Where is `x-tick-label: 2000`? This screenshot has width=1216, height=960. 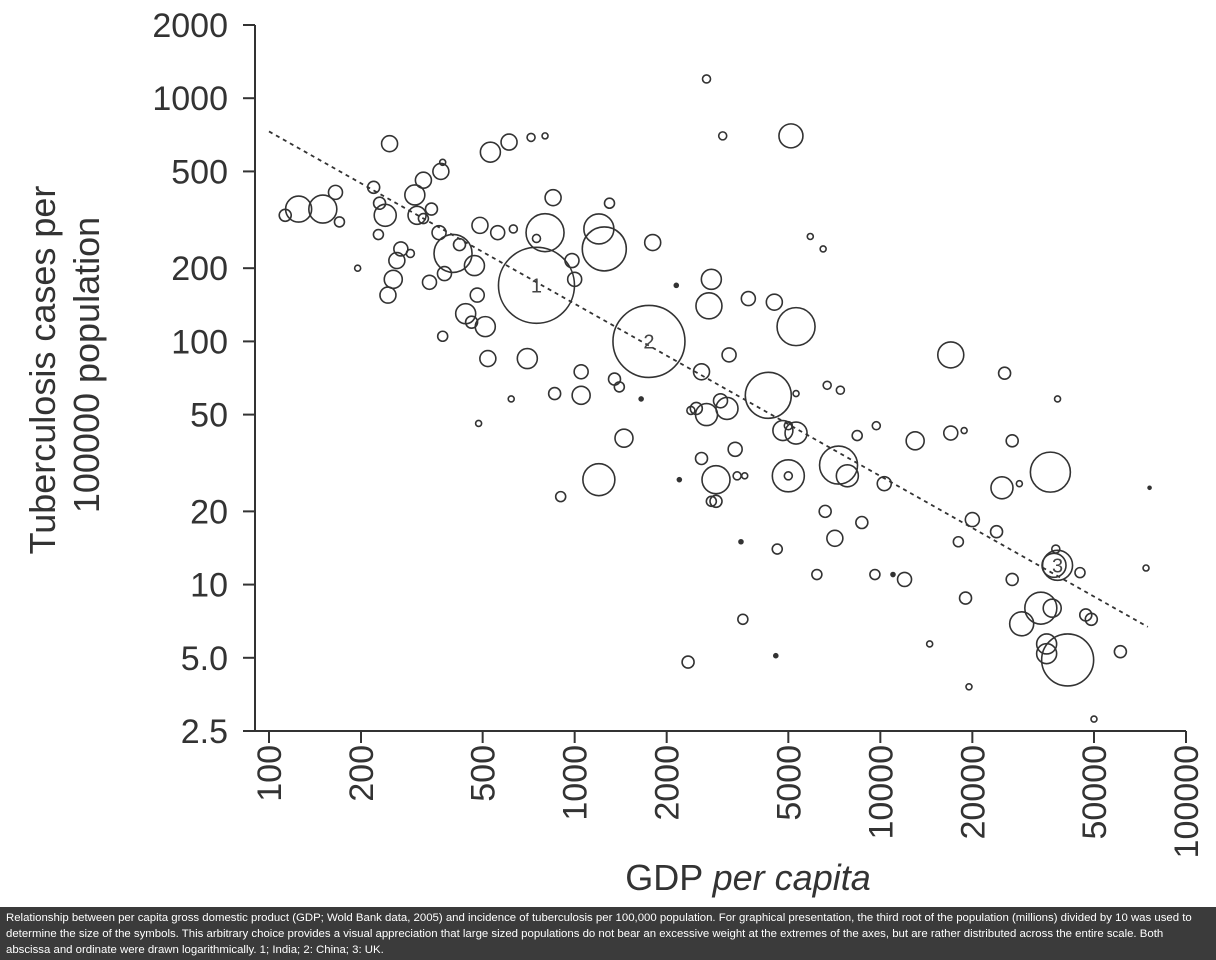
x-tick-label: 2000 is located at coordinates (668, 783).